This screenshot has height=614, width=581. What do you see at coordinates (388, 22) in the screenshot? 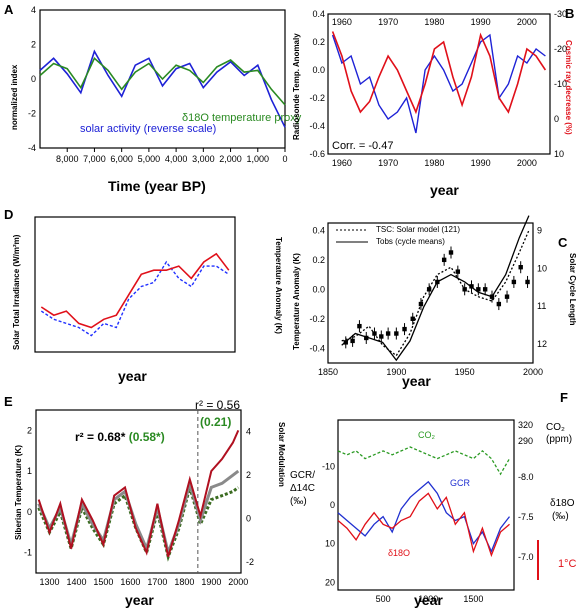
I see `panel-b-xtick-top-label: 1970` at bounding box center [388, 22].